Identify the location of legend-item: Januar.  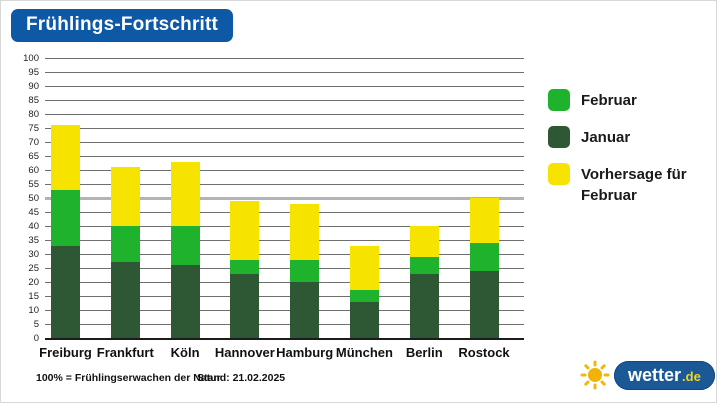
(628, 137).